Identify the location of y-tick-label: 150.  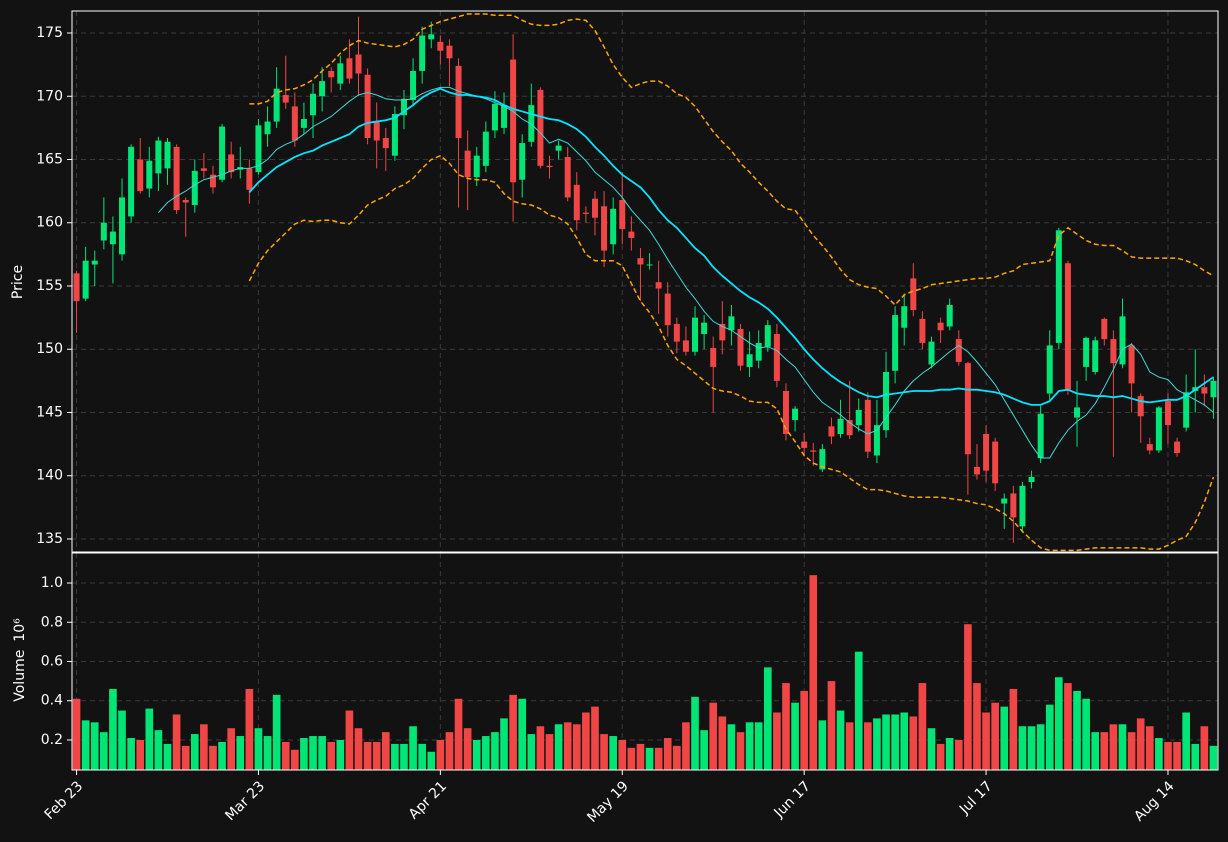
(49, 349).